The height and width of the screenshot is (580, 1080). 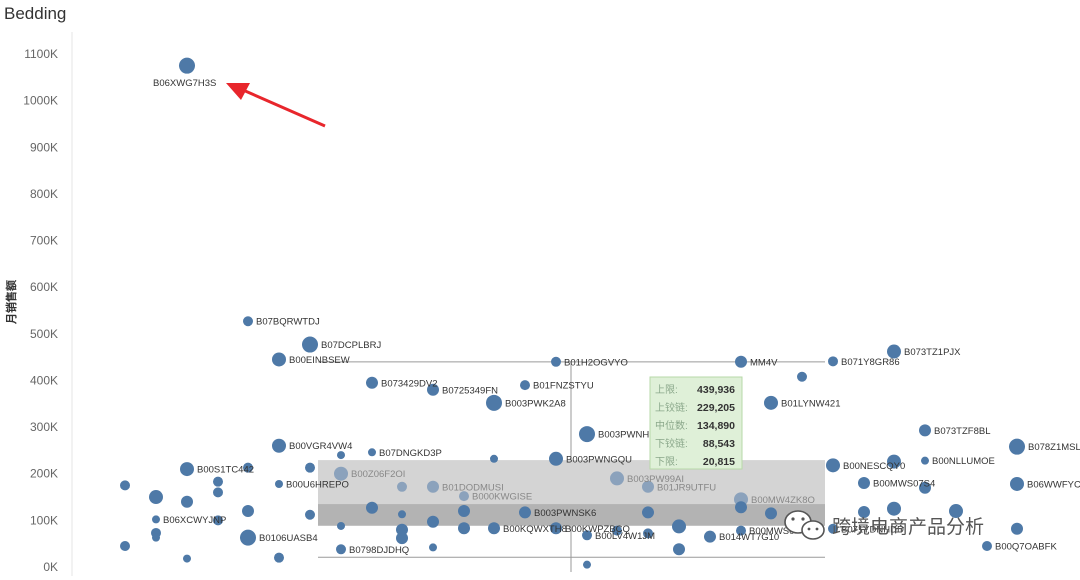 I want to click on watermark: 跨境电商产品分析, so click(x=884, y=525).